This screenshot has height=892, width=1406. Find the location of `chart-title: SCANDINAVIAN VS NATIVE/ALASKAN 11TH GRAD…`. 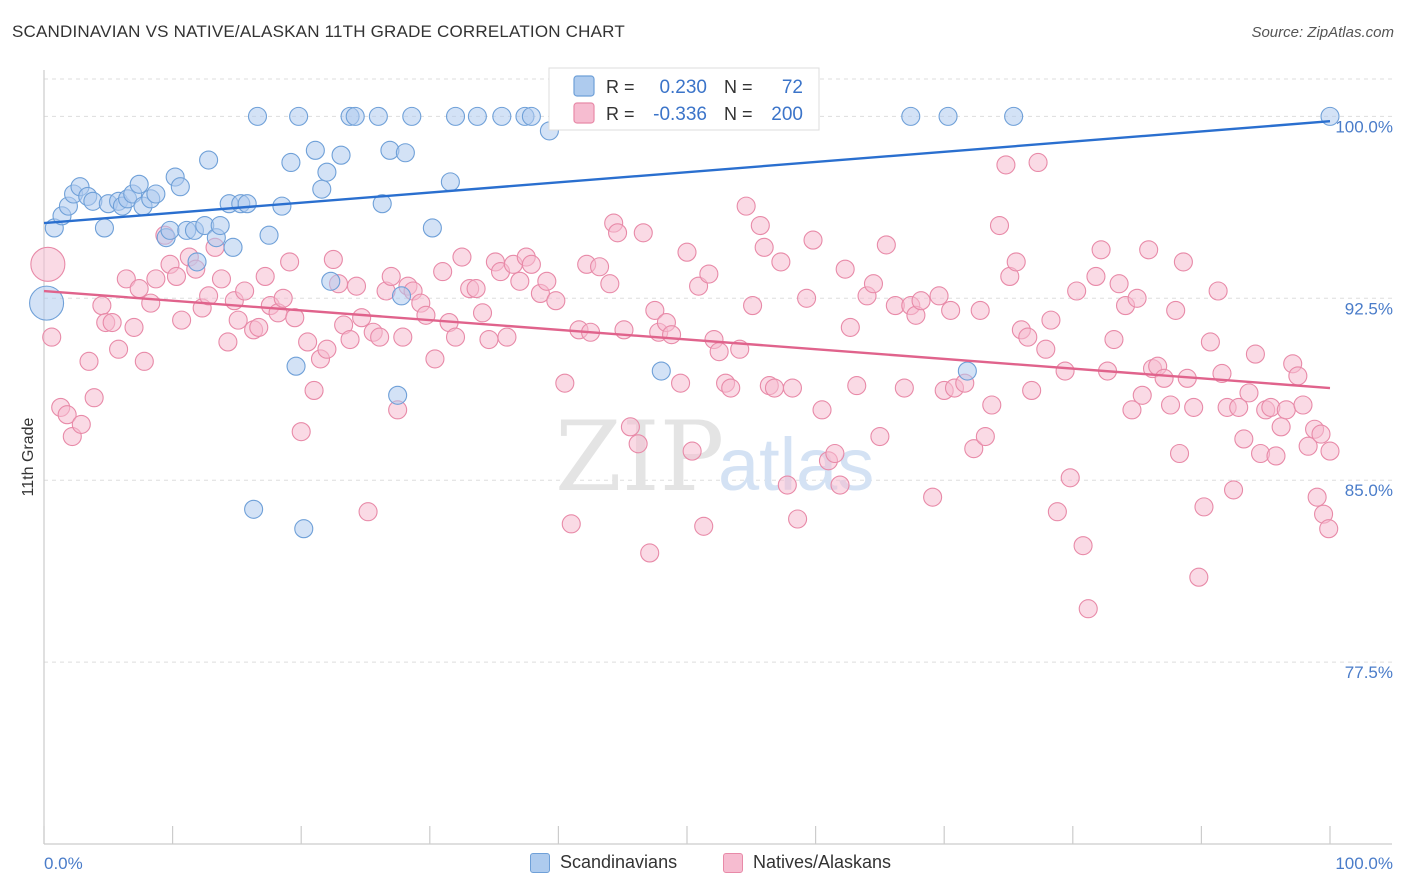

chart-title: SCANDINAVIAN VS NATIVE/ALASKAN 11TH GRAD… is located at coordinates (318, 31).